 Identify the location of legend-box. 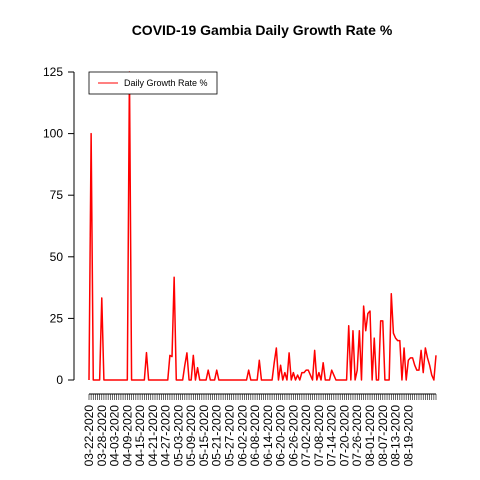
(153, 83).